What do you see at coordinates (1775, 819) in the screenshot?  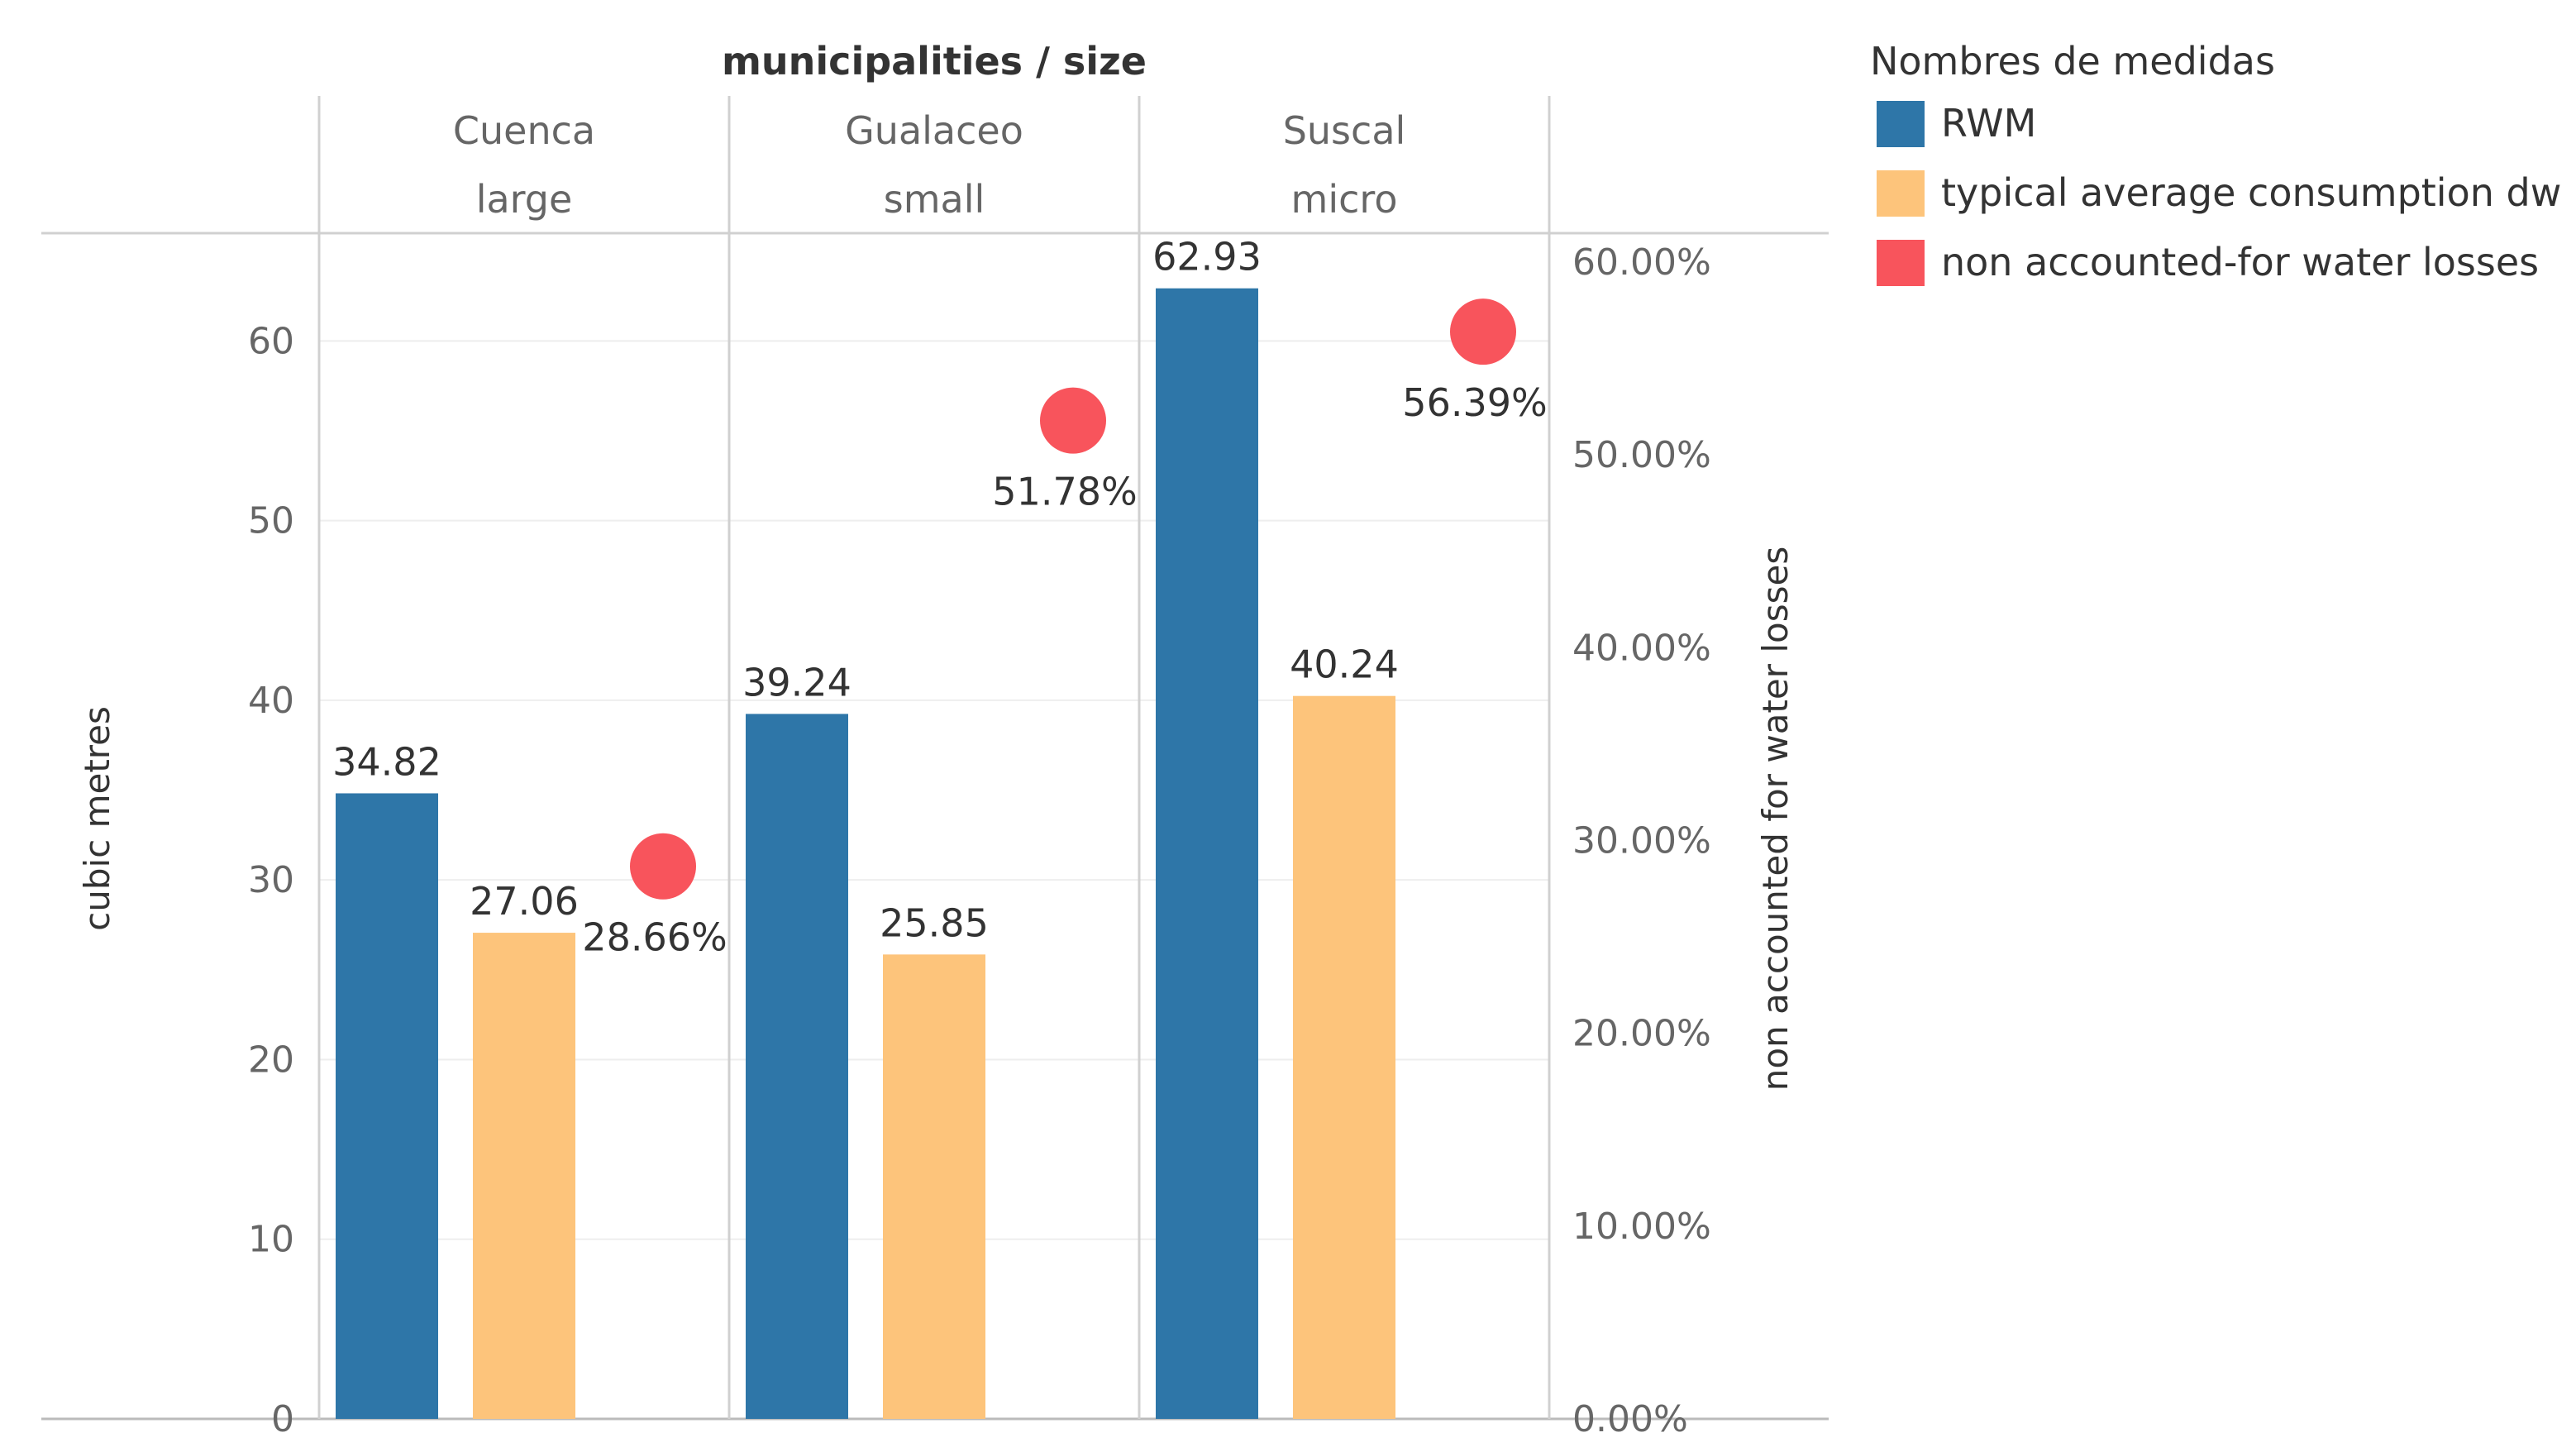 I see `right-axis-label: non accounted for water losses` at bounding box center [1775, 819].